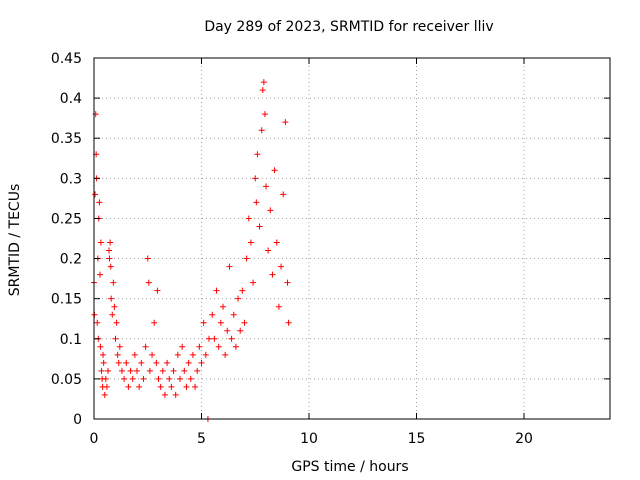 Image resolution: width=640 pixels, height=480 pixels. Describe the element at coordinates (66, 300) in the screenshot. I see `y-tick-label: 0.15` at that location.